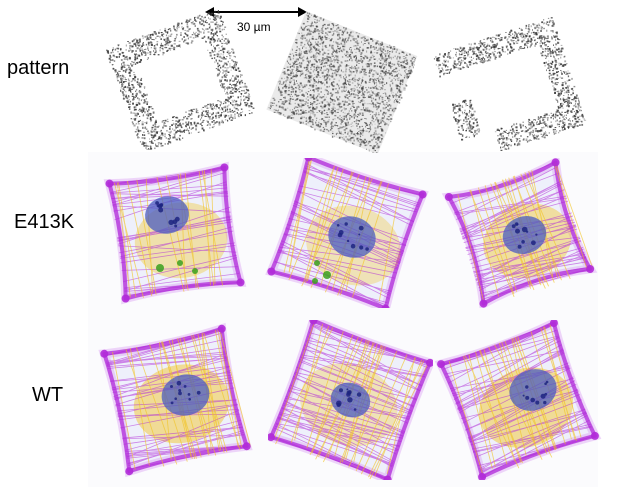 This screenshot has height=499, width=630. What do you see at coordinates (510, 84) in the screenshot?
I see `pattern-u-shape` at bounding box center [510, 84].